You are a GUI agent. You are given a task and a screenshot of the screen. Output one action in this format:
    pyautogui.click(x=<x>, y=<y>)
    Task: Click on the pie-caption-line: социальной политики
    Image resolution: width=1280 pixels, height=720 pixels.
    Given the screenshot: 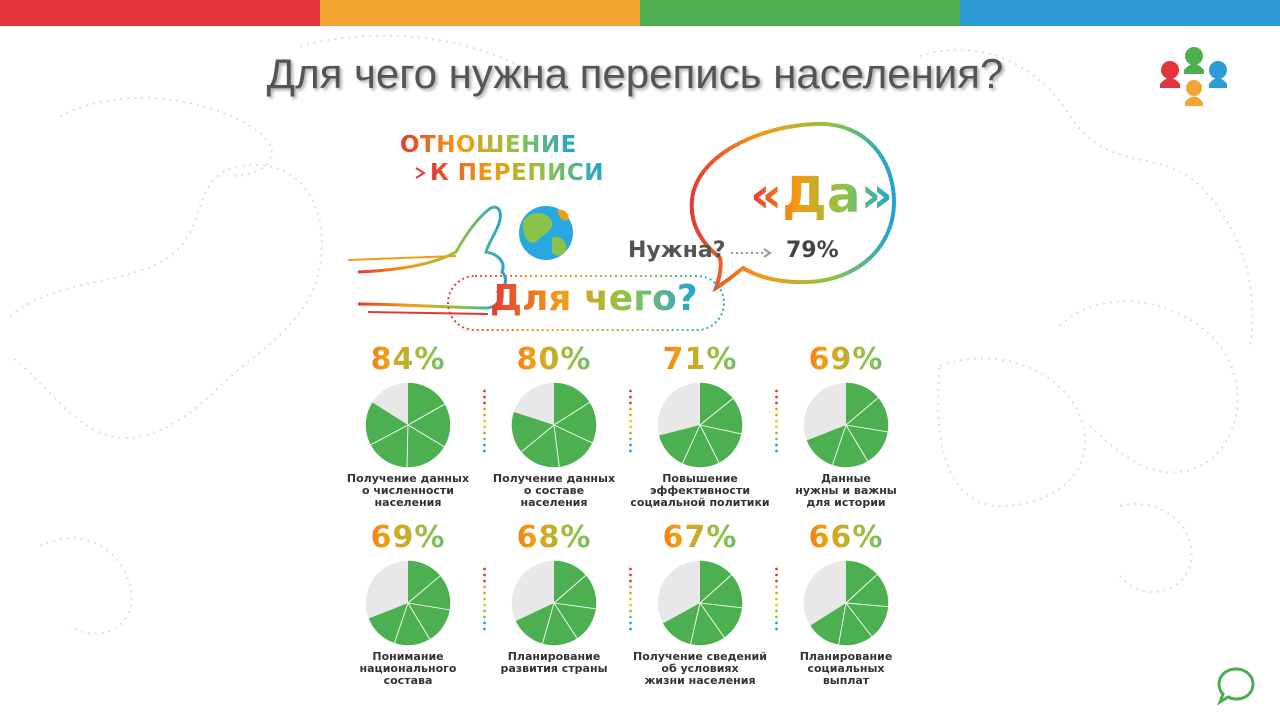 What is the action you would take?
    pyautogui.click(x=700, y=502)
    